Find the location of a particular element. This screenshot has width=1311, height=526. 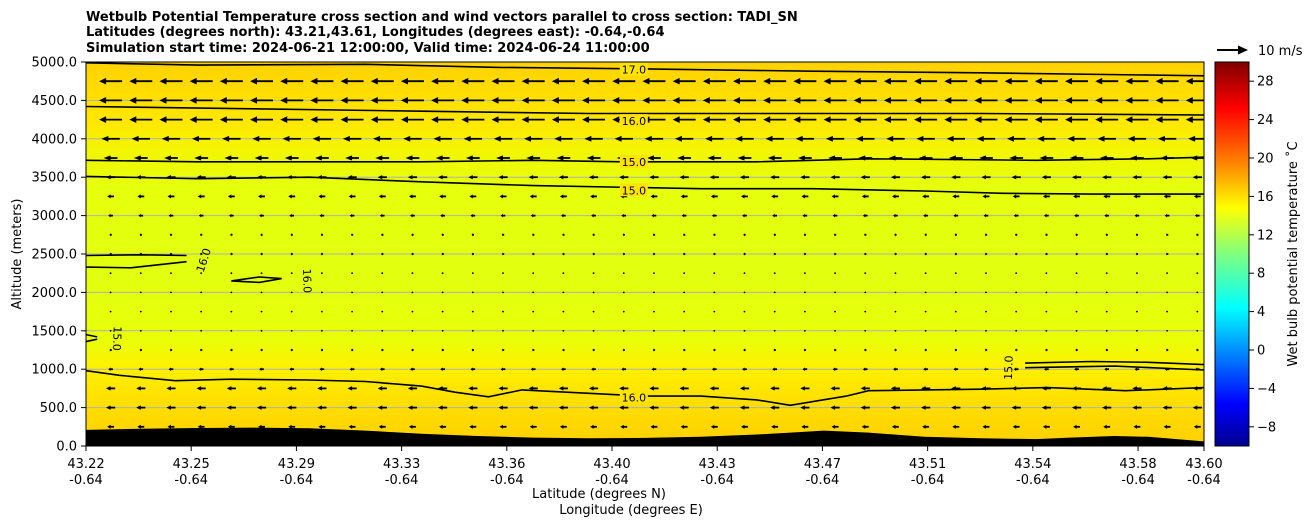

contour-label-bg is located at coordinates (633, 69).